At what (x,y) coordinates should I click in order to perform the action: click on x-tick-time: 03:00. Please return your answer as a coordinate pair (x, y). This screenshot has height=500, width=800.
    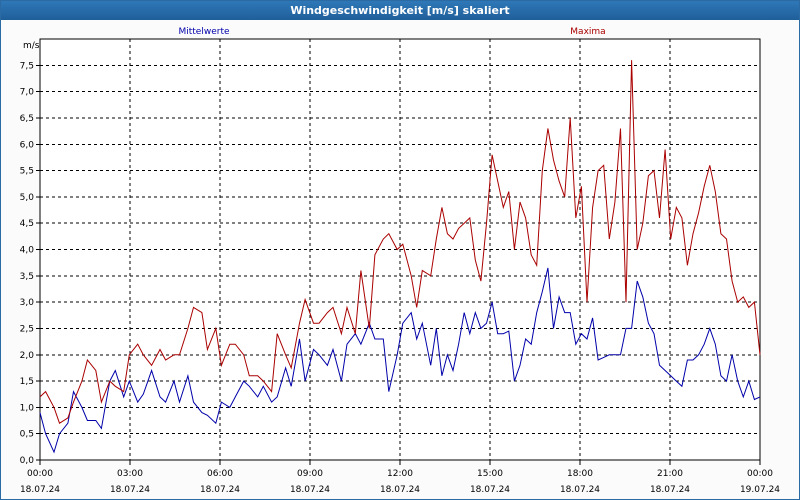
    Looking at the image, I should click on (130, 474).